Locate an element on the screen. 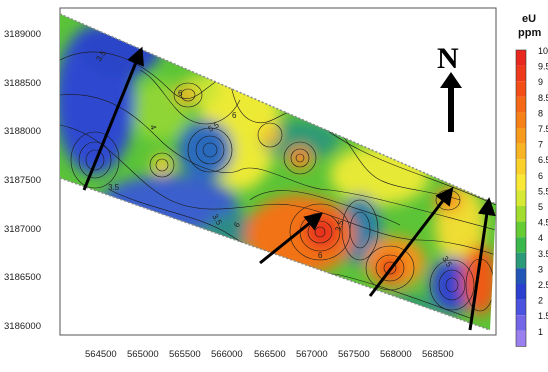 This screenshot has height=372, width=548. y-tick-label: 3189000 is located at coordinates (22, 34).